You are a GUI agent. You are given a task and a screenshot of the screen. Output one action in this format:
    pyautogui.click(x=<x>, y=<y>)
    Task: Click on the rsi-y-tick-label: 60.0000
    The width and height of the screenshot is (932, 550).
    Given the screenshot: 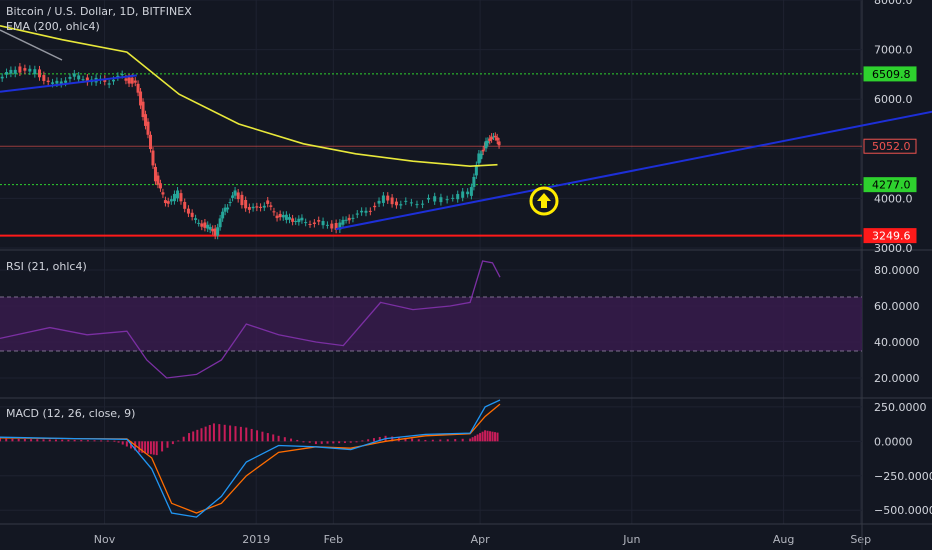 What is the action you would take?
    pyautogui.click(x=897, y=306)
    